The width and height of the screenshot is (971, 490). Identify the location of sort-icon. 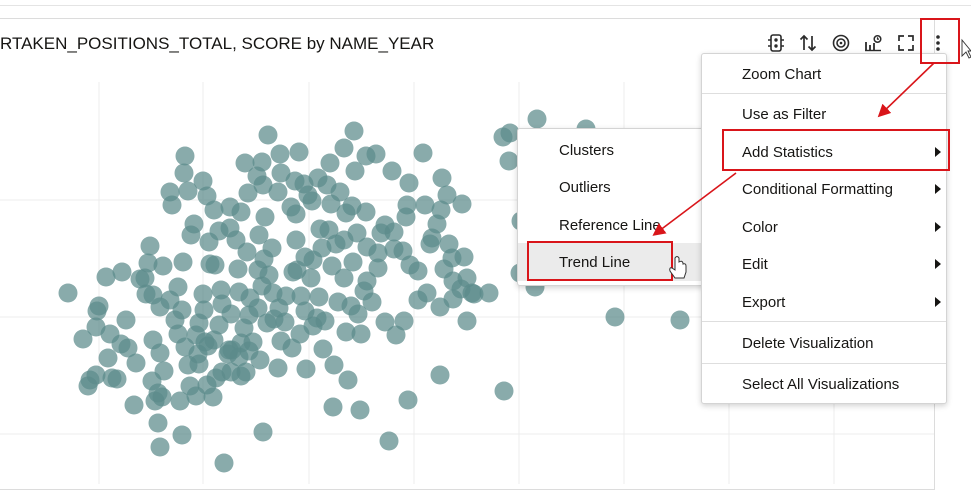
(808, 43).